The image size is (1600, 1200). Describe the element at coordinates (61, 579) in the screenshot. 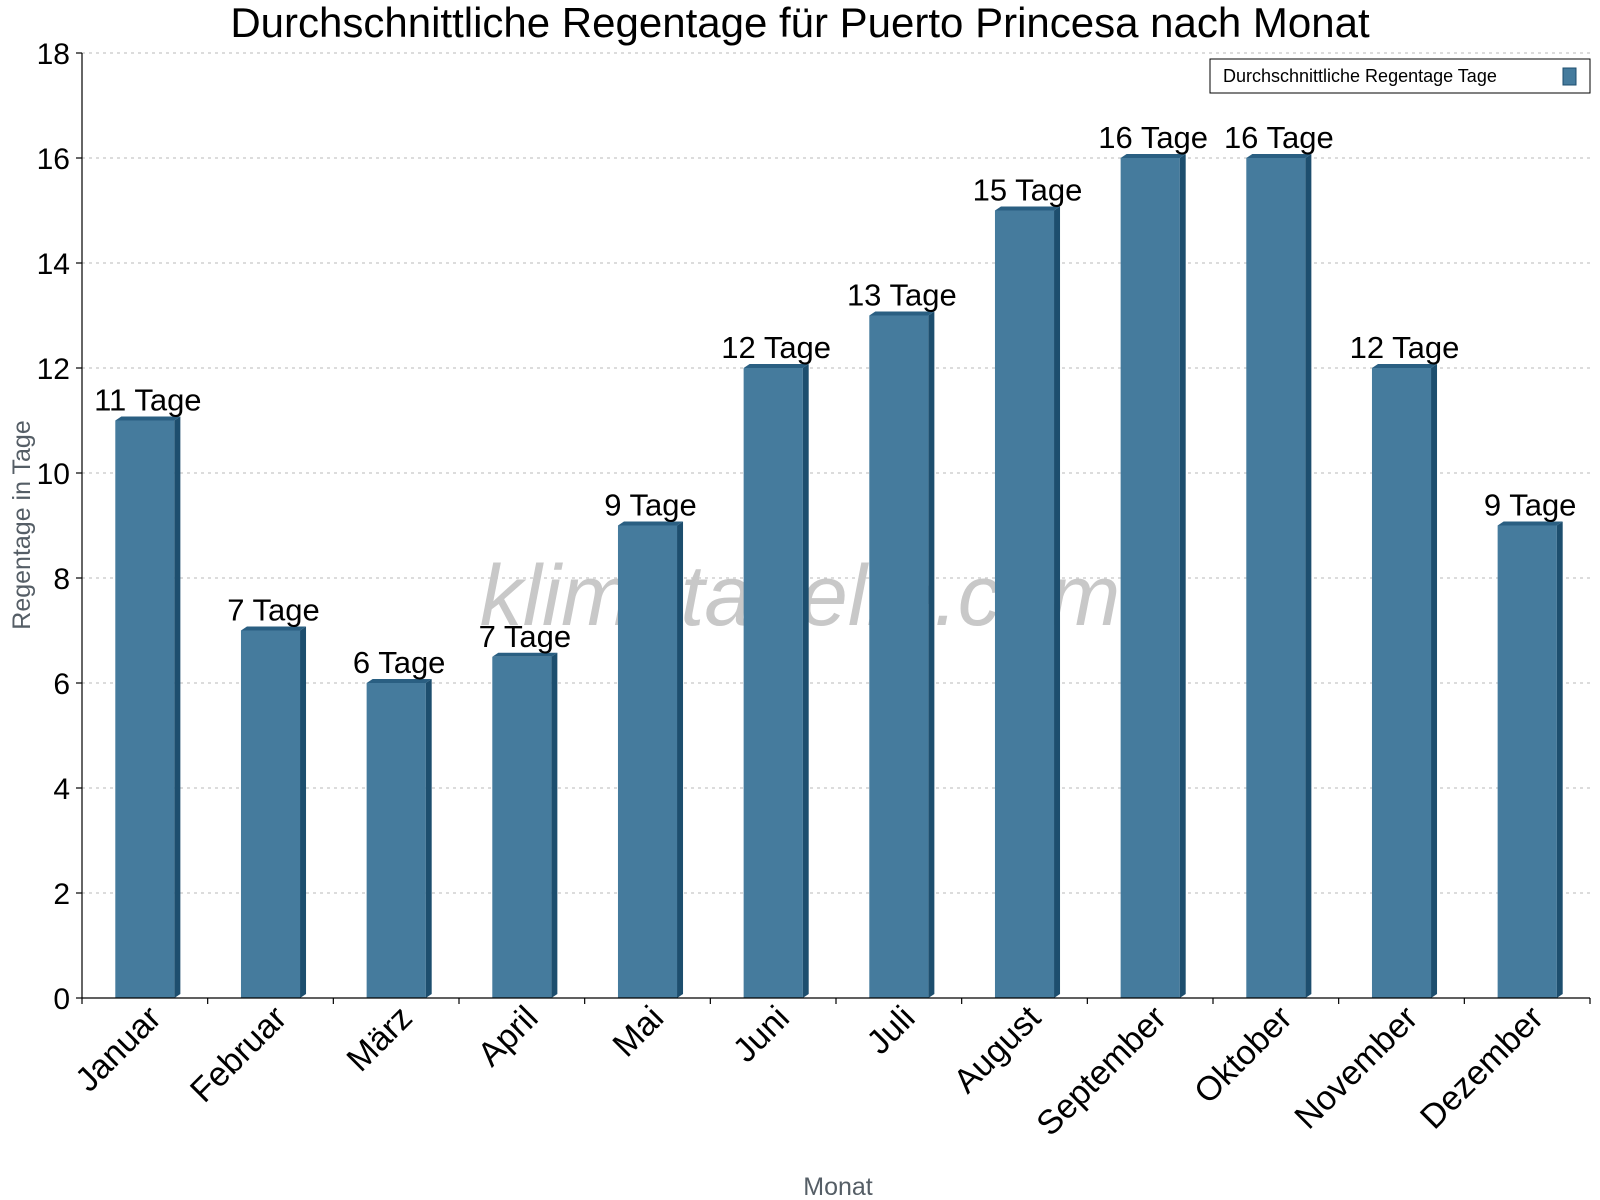

I see `y-tick-label: 8` at that location.